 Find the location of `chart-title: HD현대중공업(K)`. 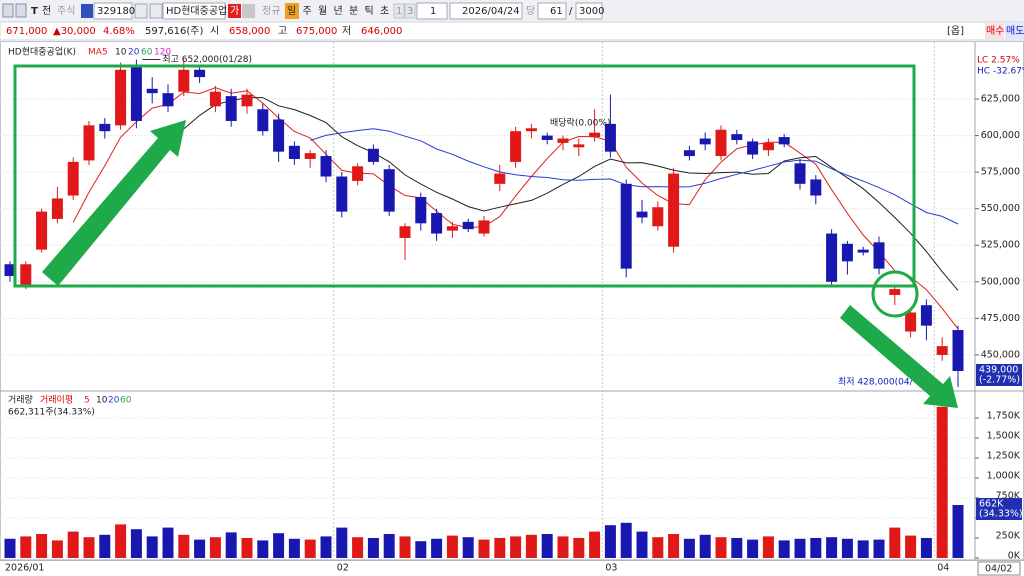

chart-title: HD현대중공업(K) is located at coordinates (42, 52).